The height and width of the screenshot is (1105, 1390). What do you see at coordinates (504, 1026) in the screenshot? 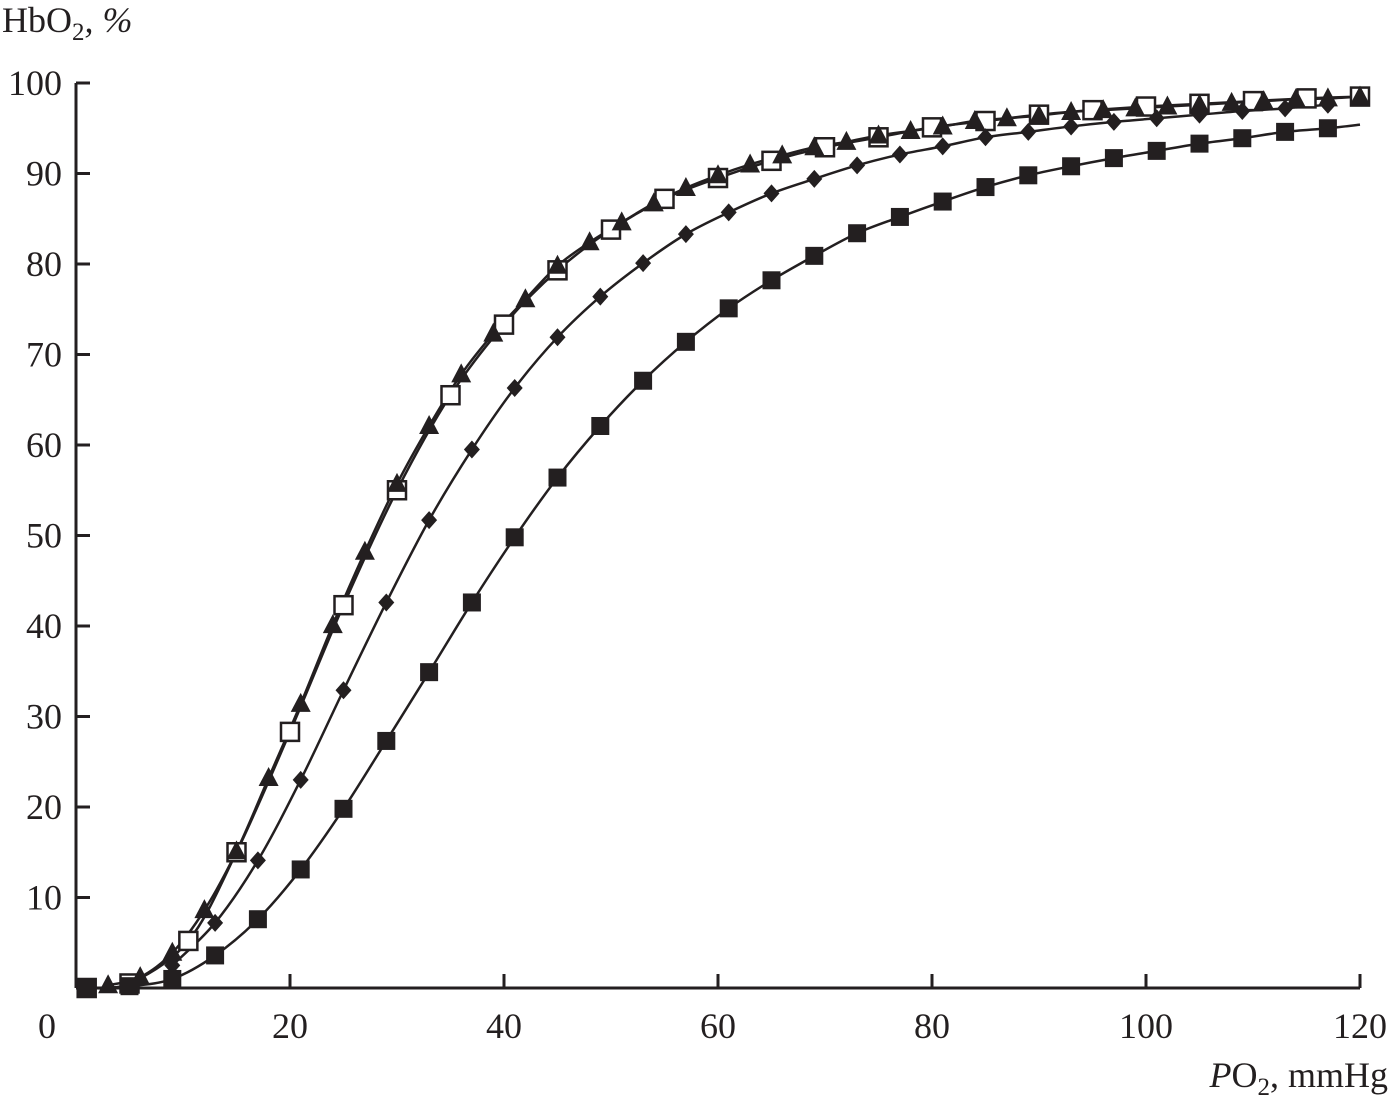
I see `x-tick-label: 40` at bounding box center [504, 1026].